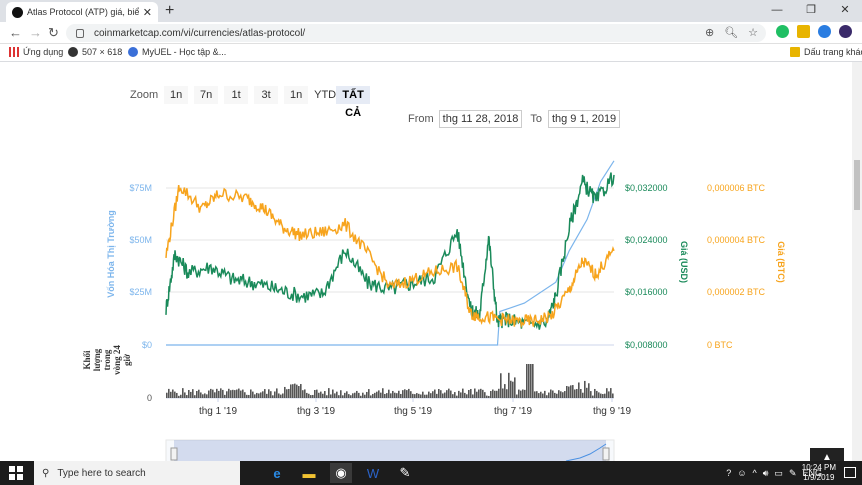 The width and height of the screenshot is (862, 485). I want to click on new-tab-button: +, so click(170, 10).